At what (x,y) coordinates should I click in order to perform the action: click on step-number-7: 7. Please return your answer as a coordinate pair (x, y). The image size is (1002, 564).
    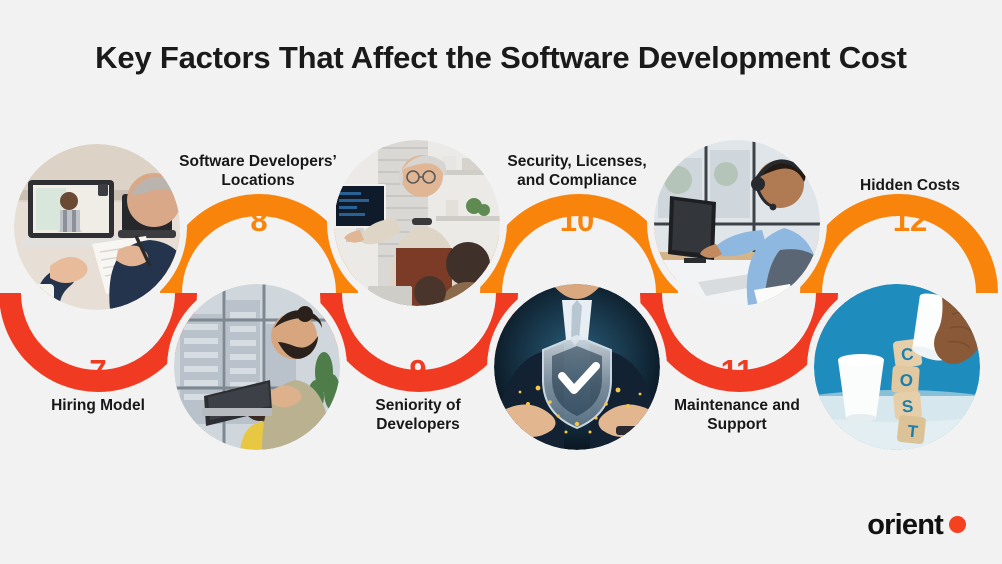
    Looking at the image, I should click on (98, 370).